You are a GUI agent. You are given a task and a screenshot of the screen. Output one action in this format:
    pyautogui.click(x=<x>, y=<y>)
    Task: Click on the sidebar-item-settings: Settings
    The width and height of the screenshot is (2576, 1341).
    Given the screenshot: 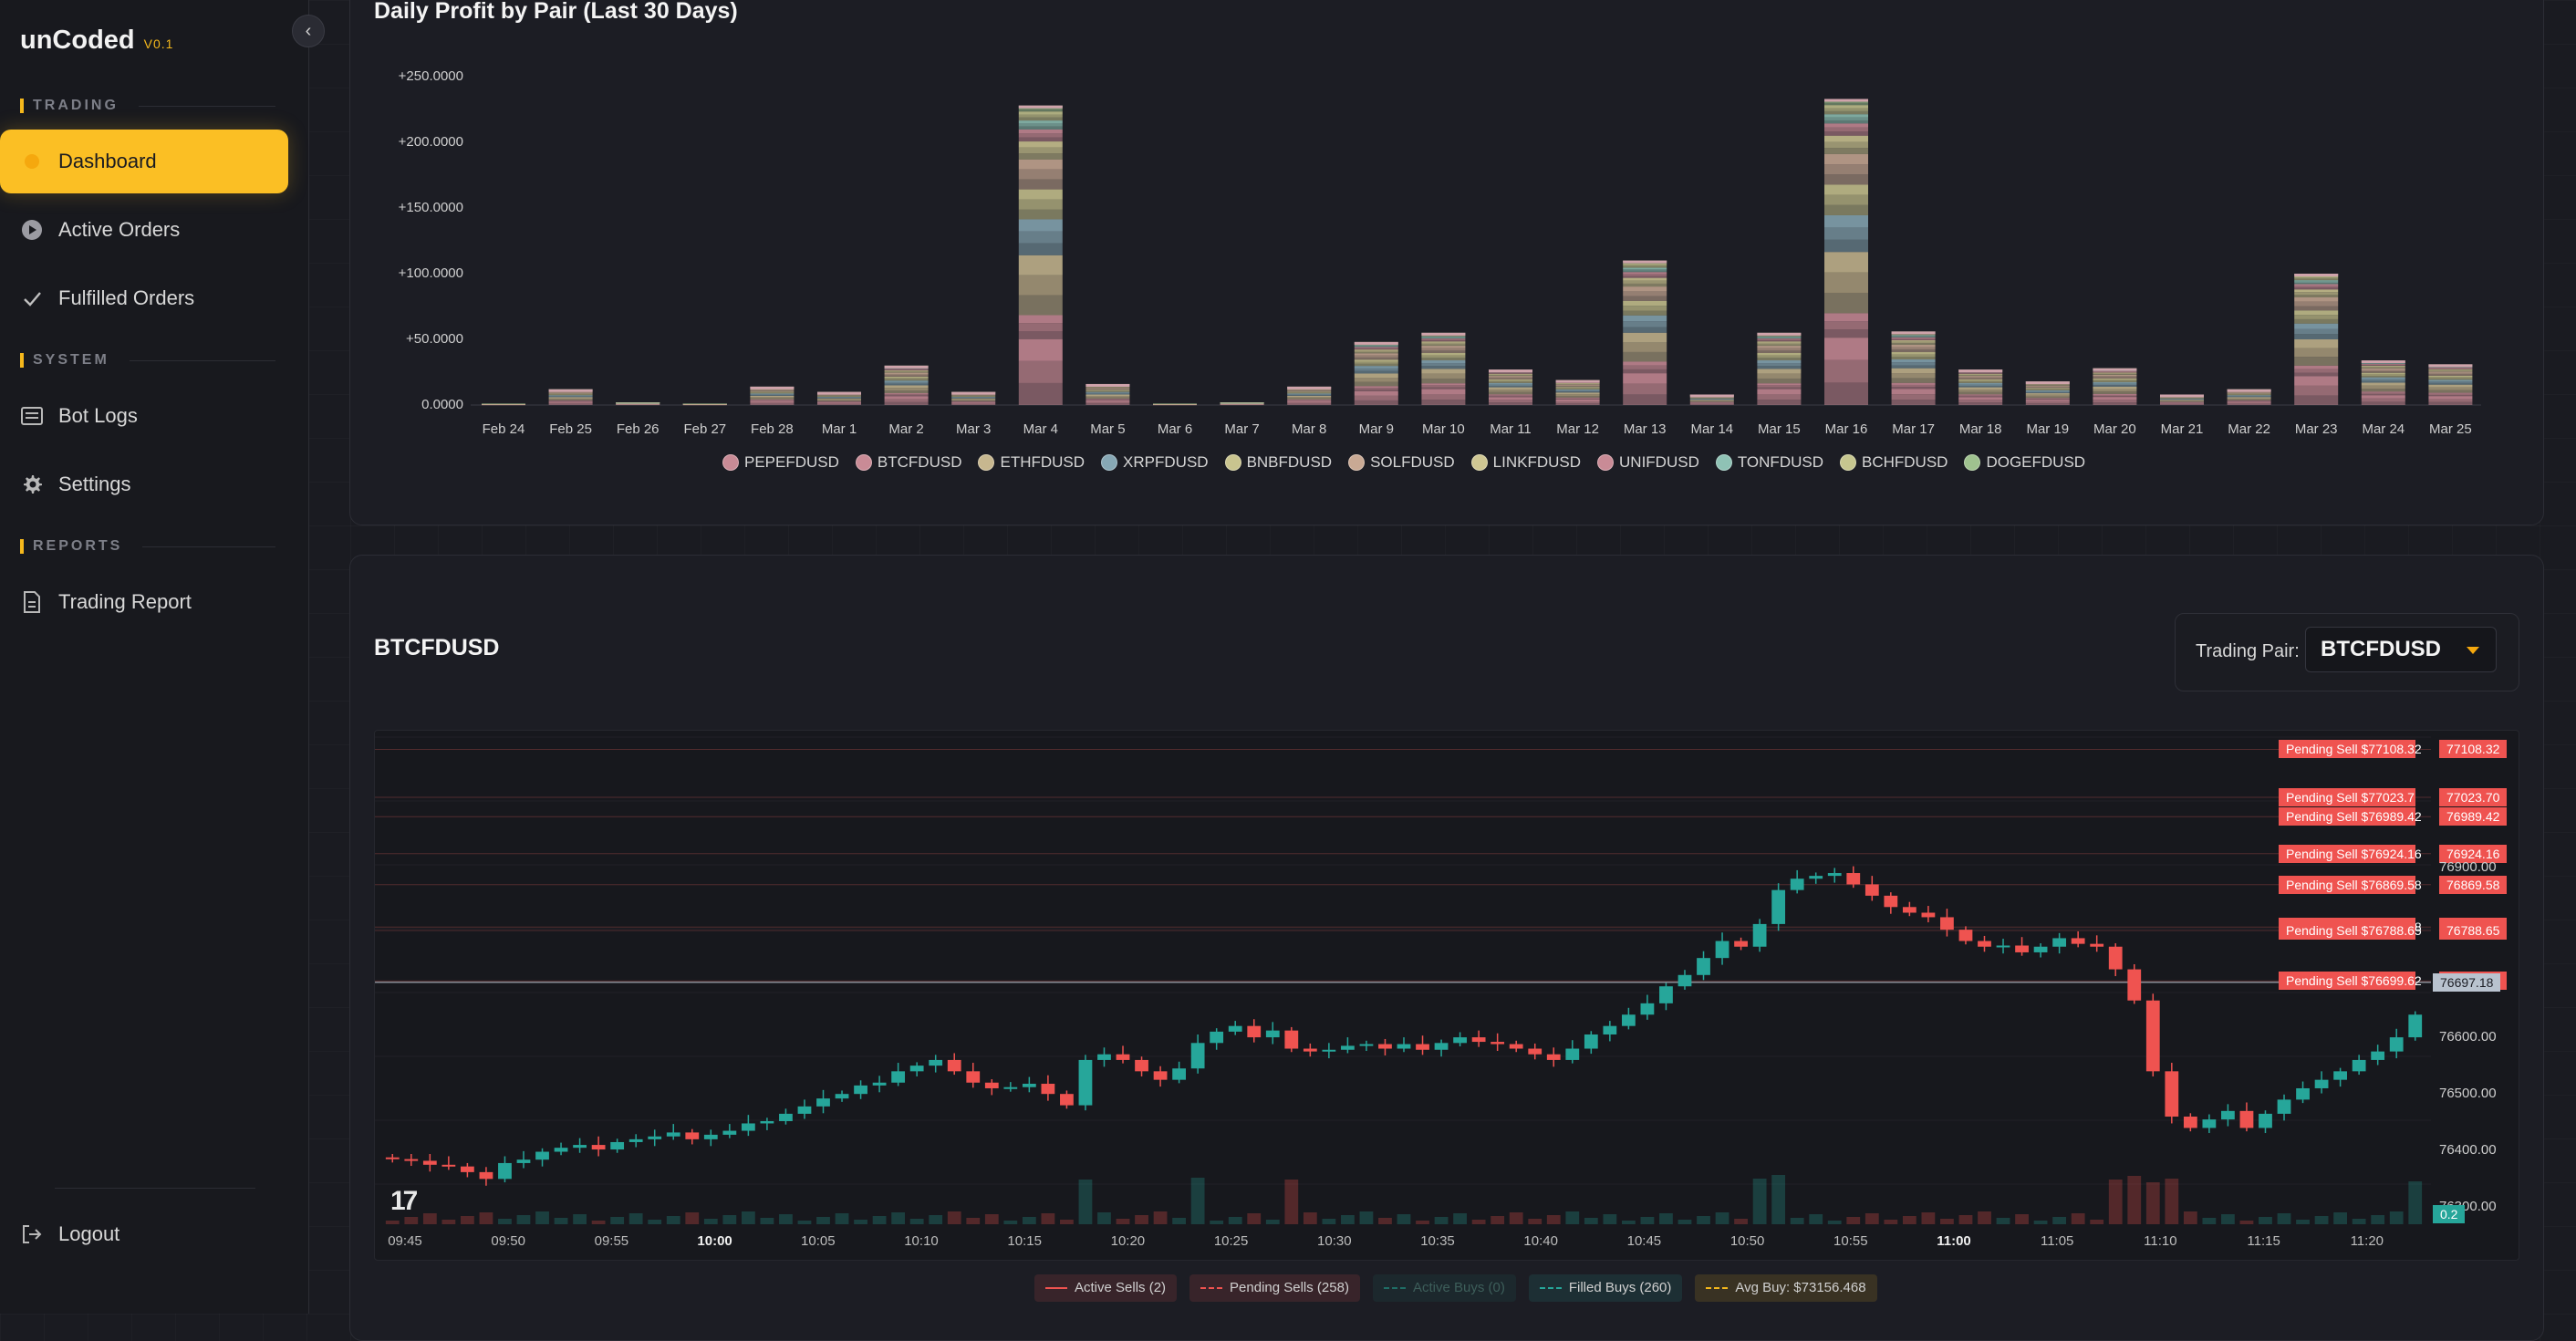 What is the action you would take?
    pyautogui.click(x=144, y=484)
    